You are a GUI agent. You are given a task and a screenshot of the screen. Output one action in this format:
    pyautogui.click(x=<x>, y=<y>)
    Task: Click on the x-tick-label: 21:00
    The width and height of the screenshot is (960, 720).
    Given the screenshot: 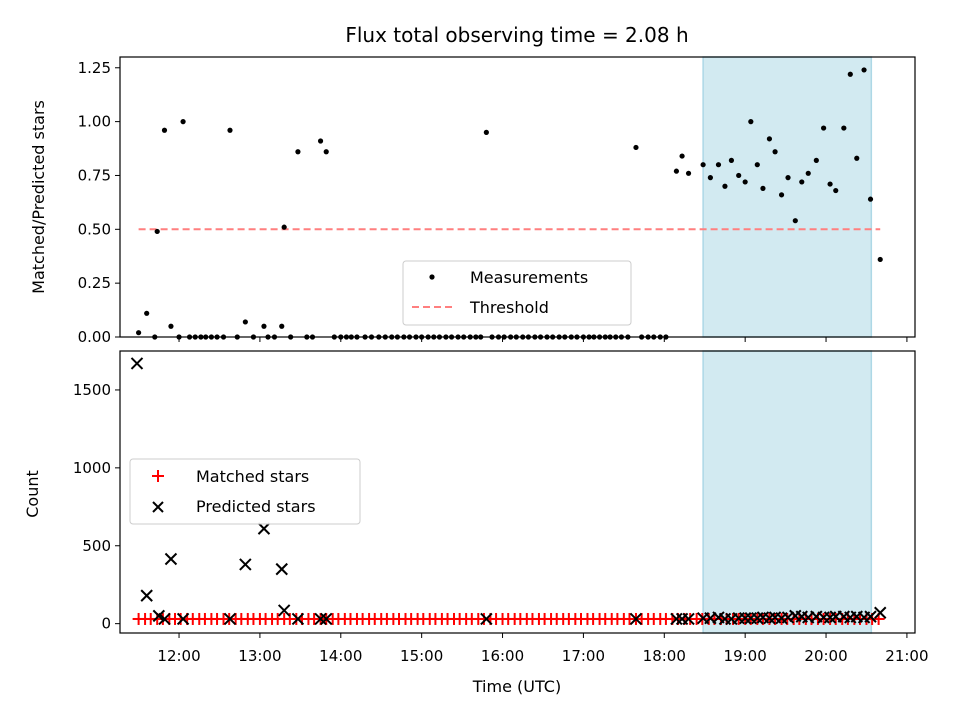 What is the action you would take?
    pyautogui.click(x=906, y=656)
    